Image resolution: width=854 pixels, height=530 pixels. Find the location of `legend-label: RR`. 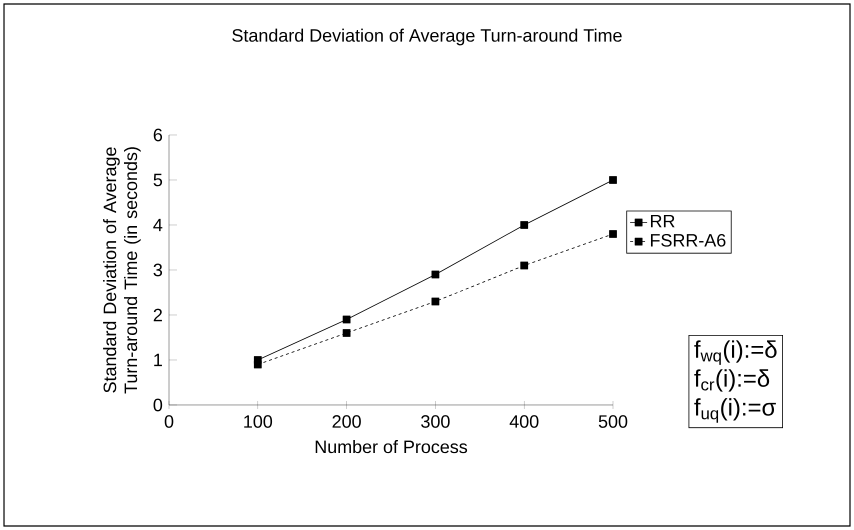

legend-label: RR is located at coordinates (662, 221).